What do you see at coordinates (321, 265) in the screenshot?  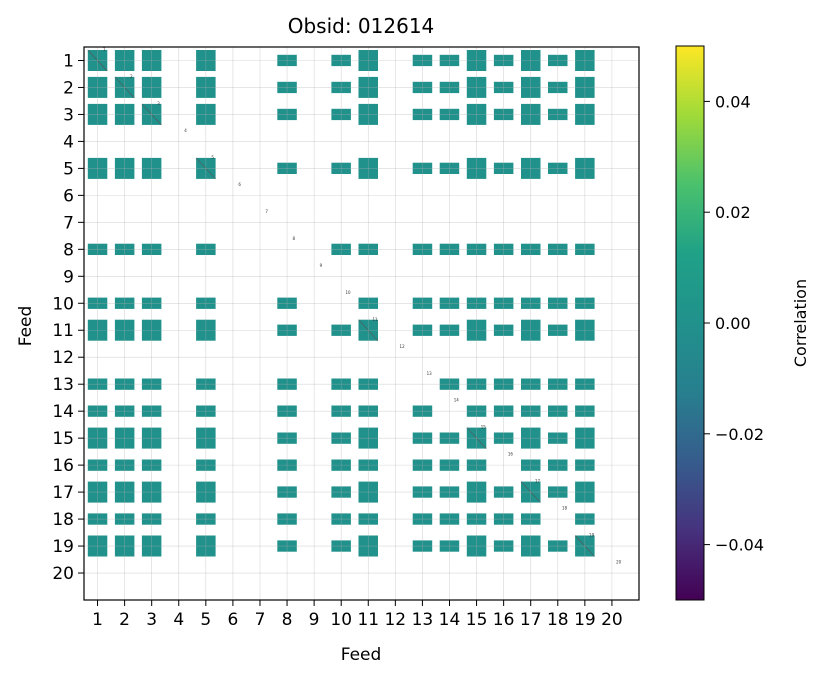 I see `diagonal-label: 9` at bounding box center [321, 265].